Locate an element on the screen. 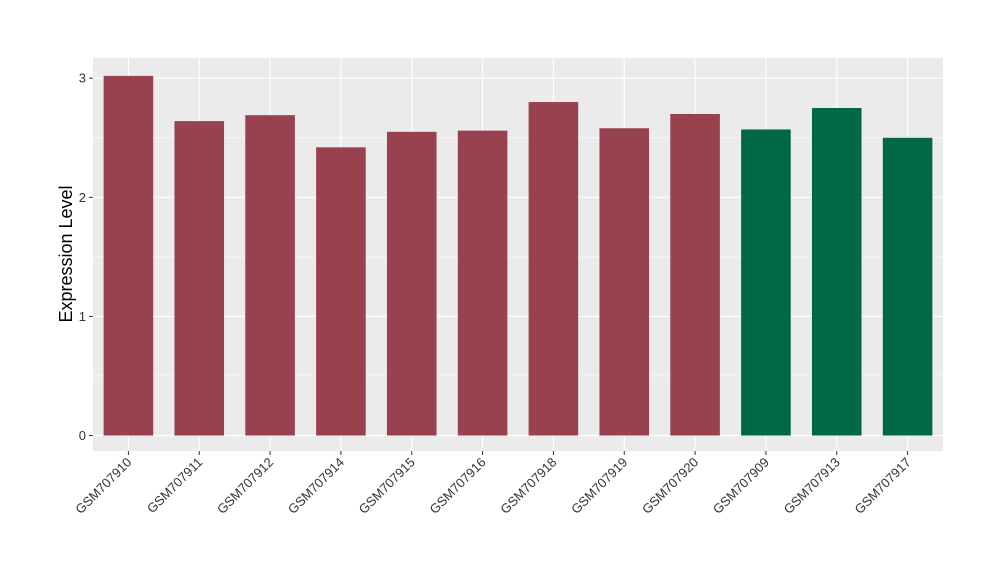 Image resolution: width=1000 pixels, height=580 pixels. y-tick-label: 2 is located at coordinates (82, 197).